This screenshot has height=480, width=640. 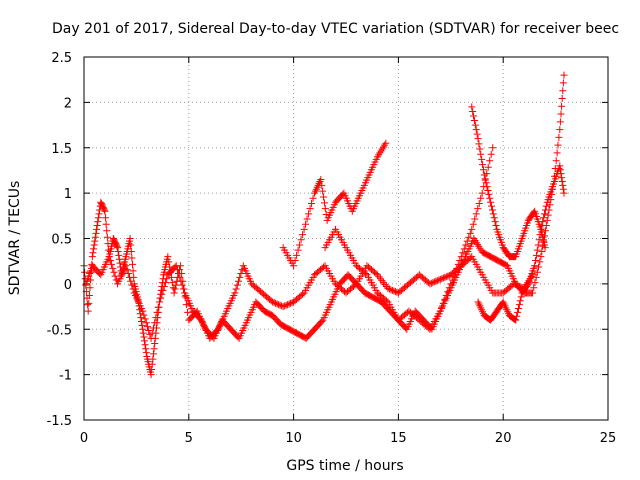 I want to click on x-tick-label: 0, so click(x=84, y=438).